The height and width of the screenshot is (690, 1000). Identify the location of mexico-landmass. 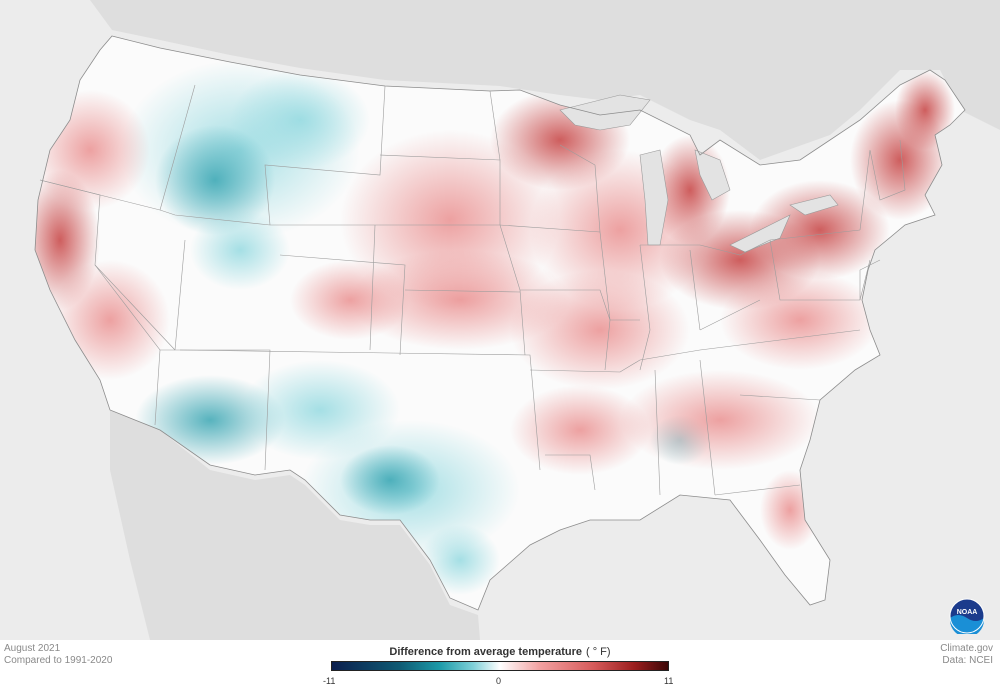
(295, 525).